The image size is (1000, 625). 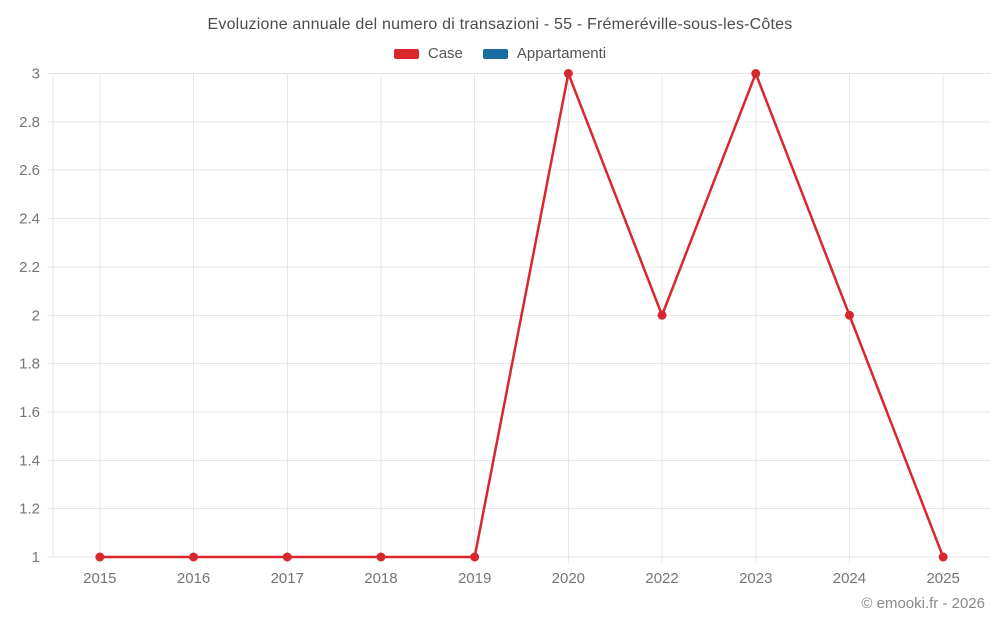 I want to click on x-tick-label: 2025, so click(x=942, y=578).